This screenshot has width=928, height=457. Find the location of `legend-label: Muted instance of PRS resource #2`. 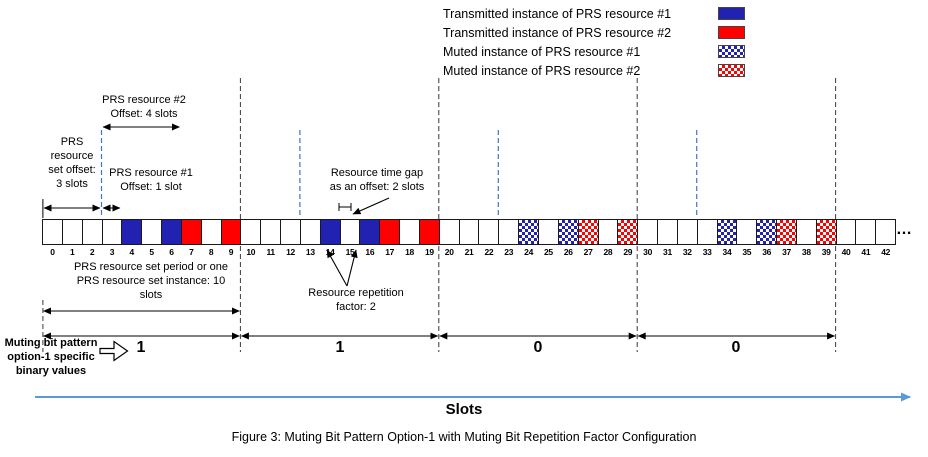

legend-label: Muted instance of PRS resource #2 is located at coordinates (542, 70).